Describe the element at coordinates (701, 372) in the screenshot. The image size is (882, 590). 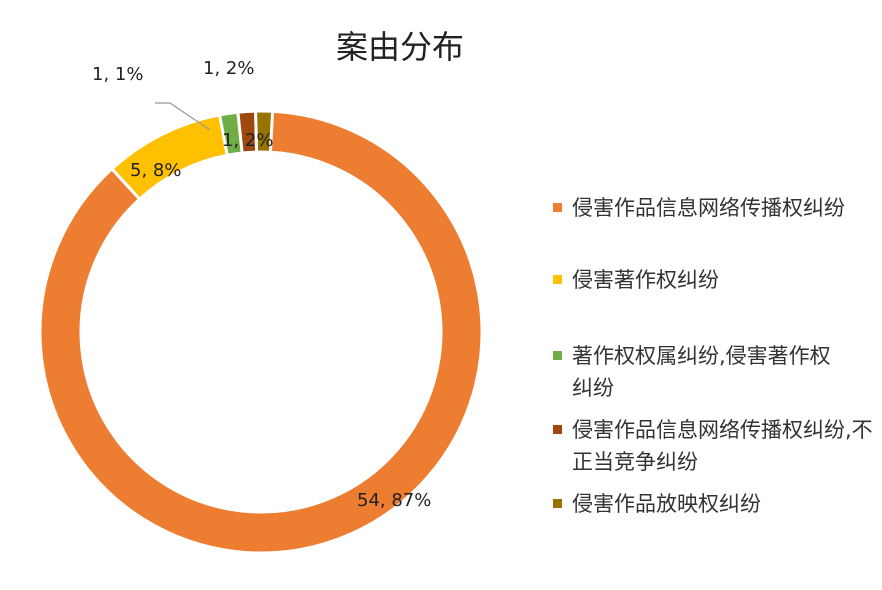
I see `legend-label-3: 著作权权属纠纷,侵害著作权纠纷` at that location.